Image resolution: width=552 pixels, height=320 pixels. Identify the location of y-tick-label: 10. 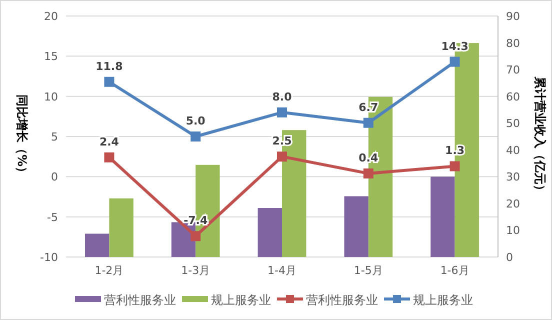
(51, 97).